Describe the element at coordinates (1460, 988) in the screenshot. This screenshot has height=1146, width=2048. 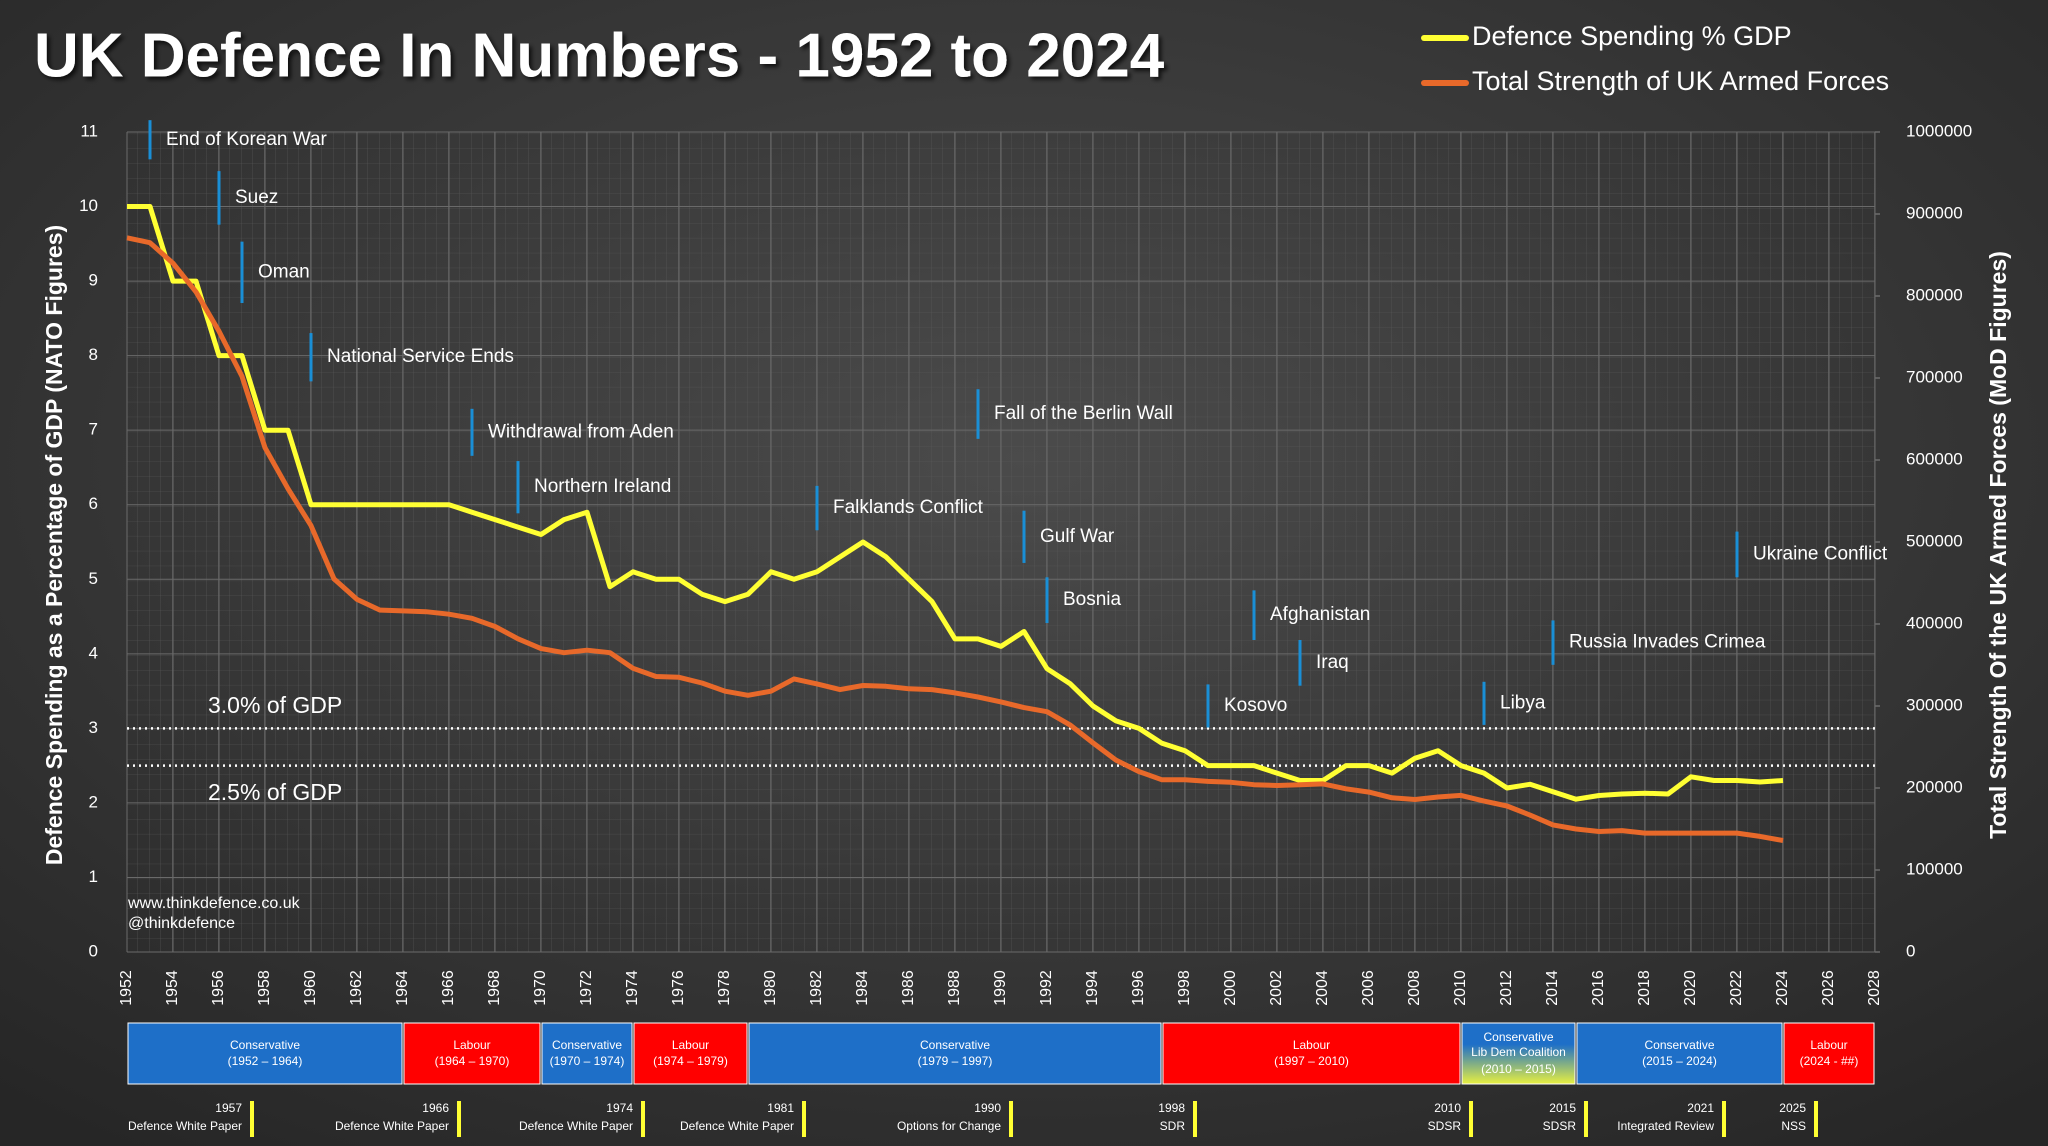
I see `x-tick-label: 2010` at that location.